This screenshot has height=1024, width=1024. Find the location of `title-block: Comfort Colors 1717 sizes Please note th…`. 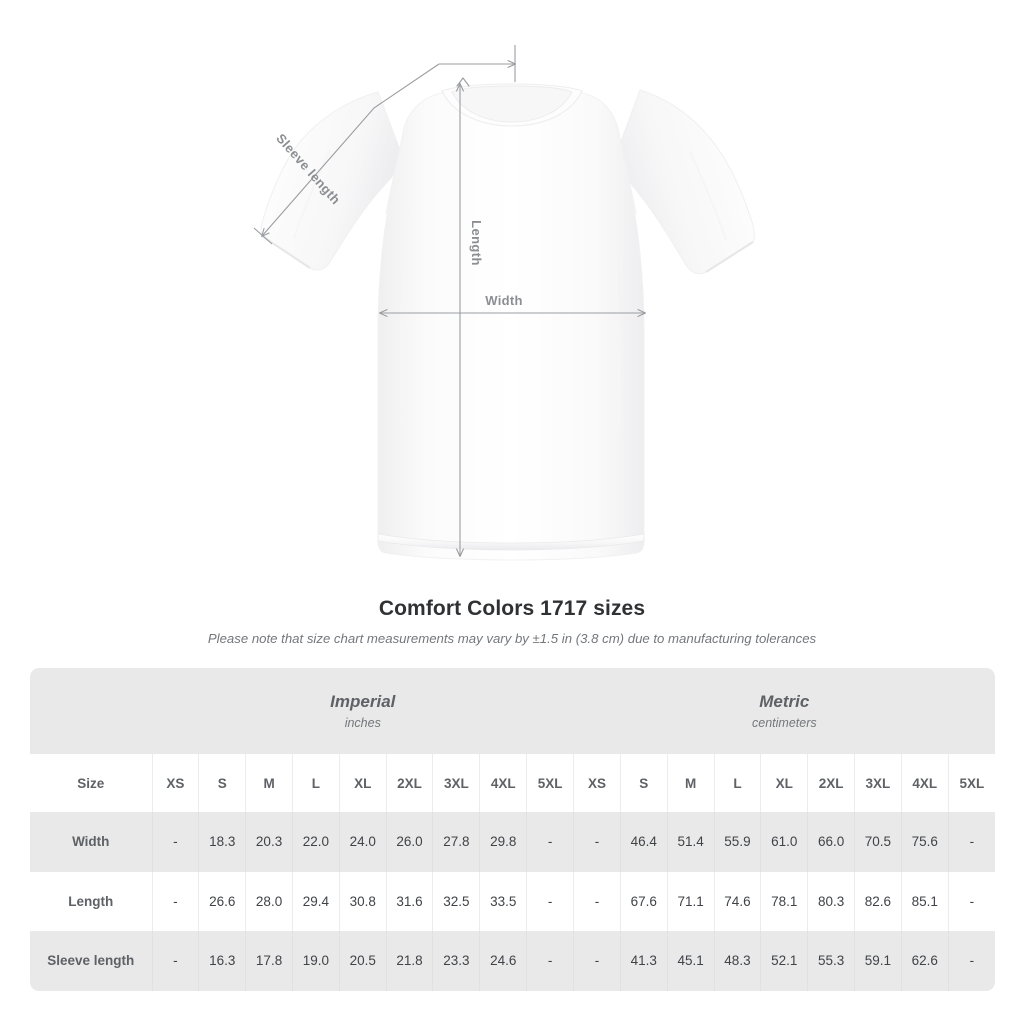

title-block: Comfort Colors 1717 sizes Please note th… is located at coordinates (512, 622).